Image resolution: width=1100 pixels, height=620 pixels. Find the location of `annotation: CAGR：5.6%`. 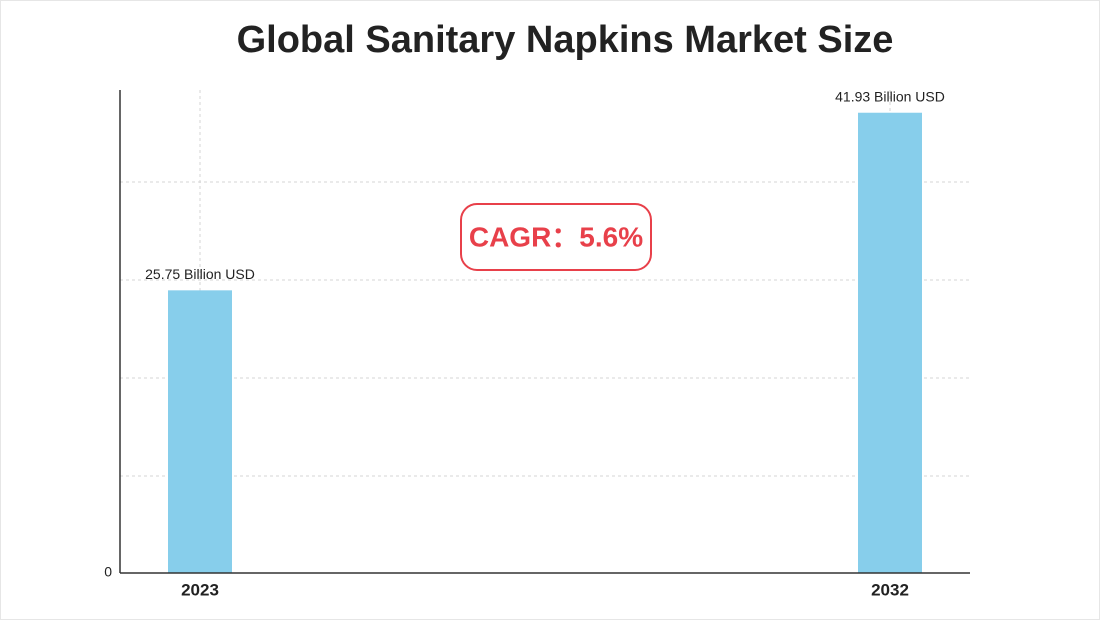

annotation: CAGR：5.6% is located at coordinates (556, 236).